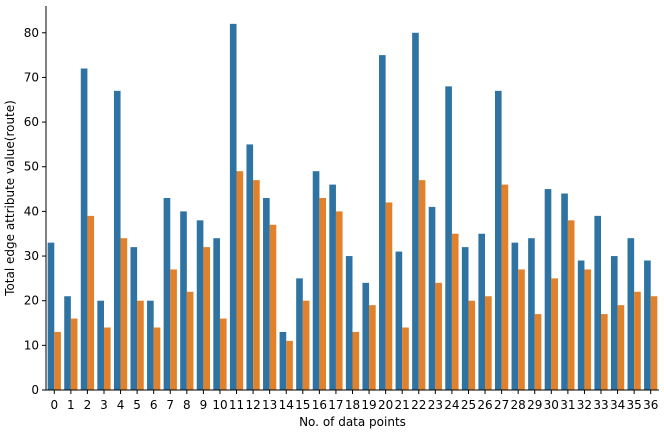 The width and height of the screenshot is (664, 433). Describe the element at coordinates (219, 405) in the screenshot. I see `x-tick-label: 10` at that location.